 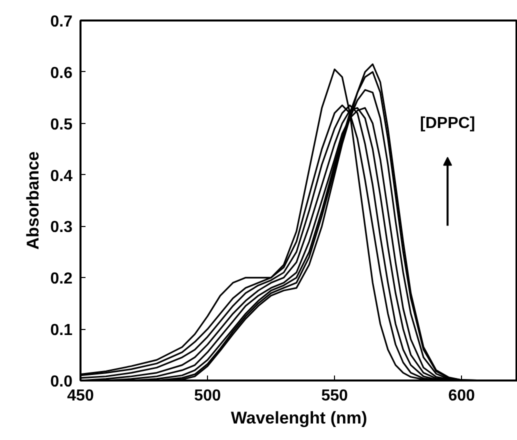 What do you see at coordinates (61, 279) in the screenshot?
I see `y-tick-label: 0.2` at bounding box center [61, 279].